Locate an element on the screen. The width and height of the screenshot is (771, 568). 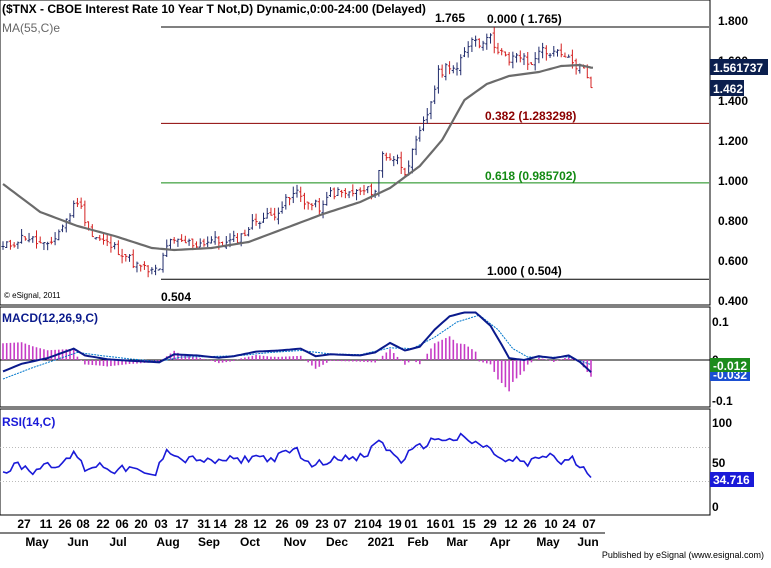
macd-tick: 0.1 is located at coordinates (720, 322).